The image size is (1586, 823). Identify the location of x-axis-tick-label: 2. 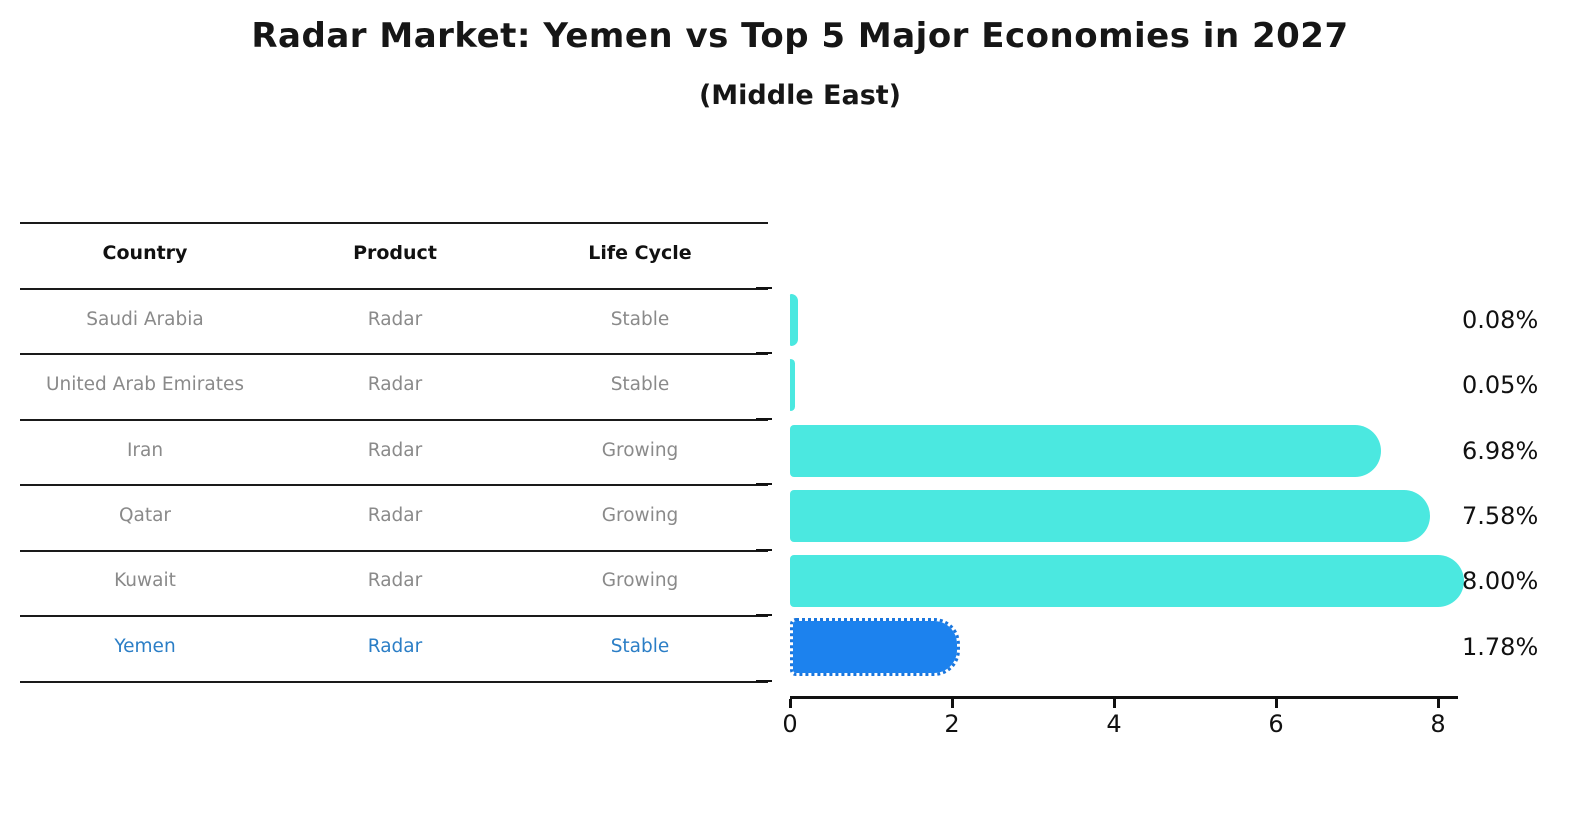
(952, 724).